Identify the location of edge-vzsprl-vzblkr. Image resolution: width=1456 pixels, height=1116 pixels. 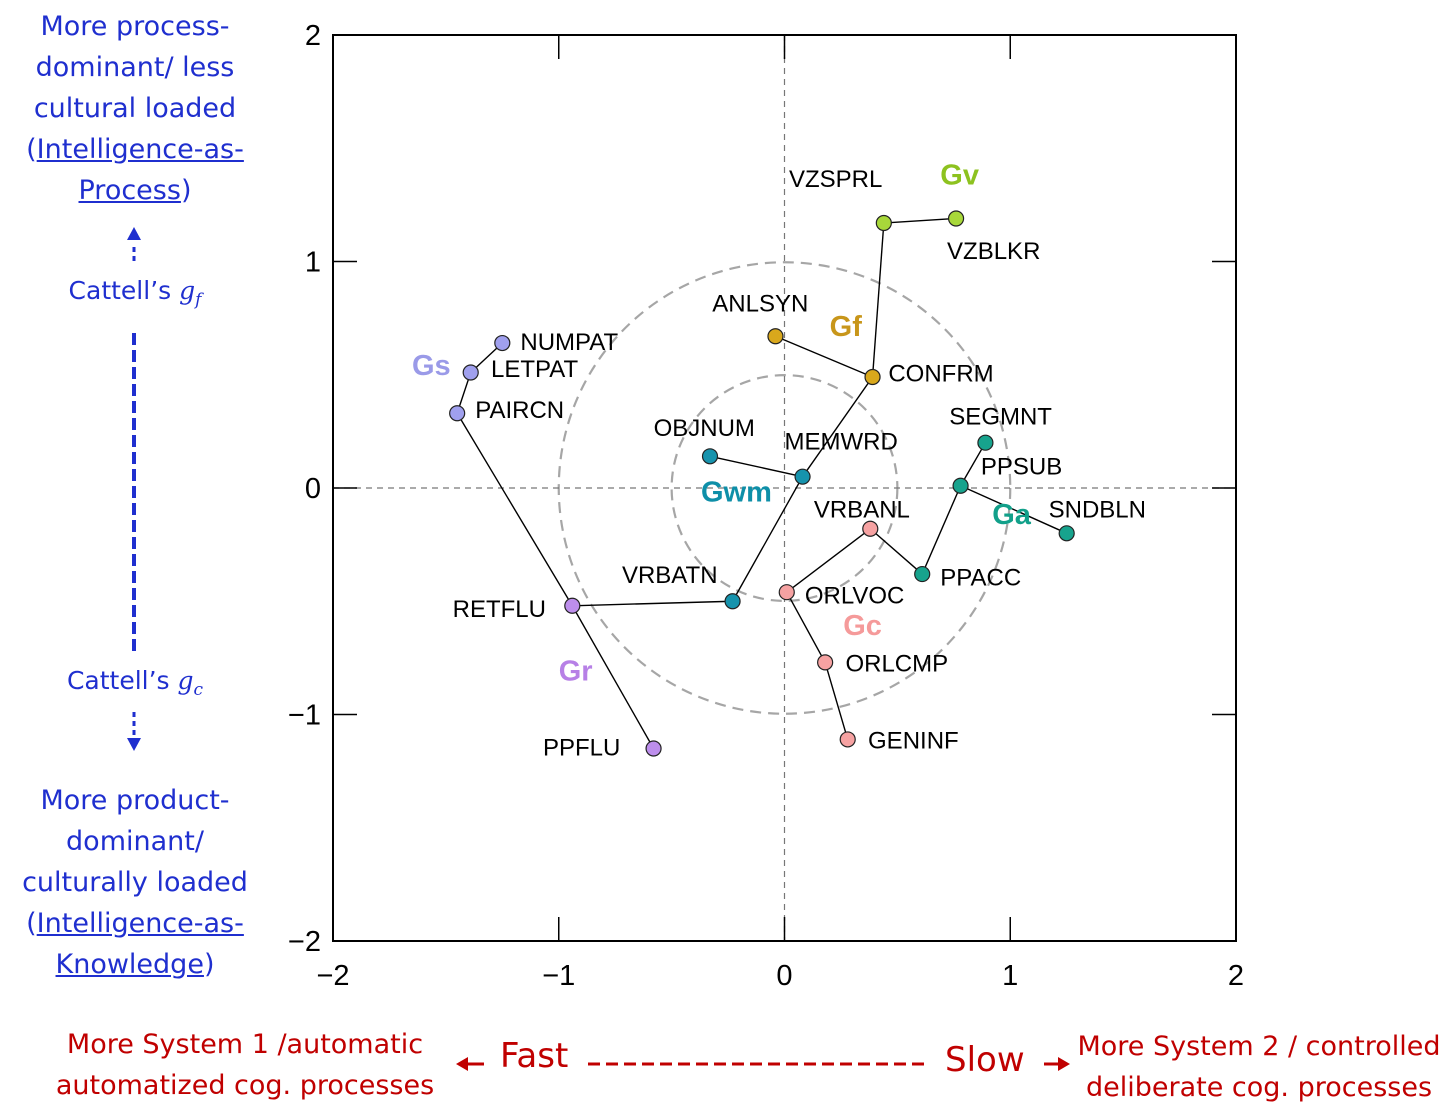
(920, 220).